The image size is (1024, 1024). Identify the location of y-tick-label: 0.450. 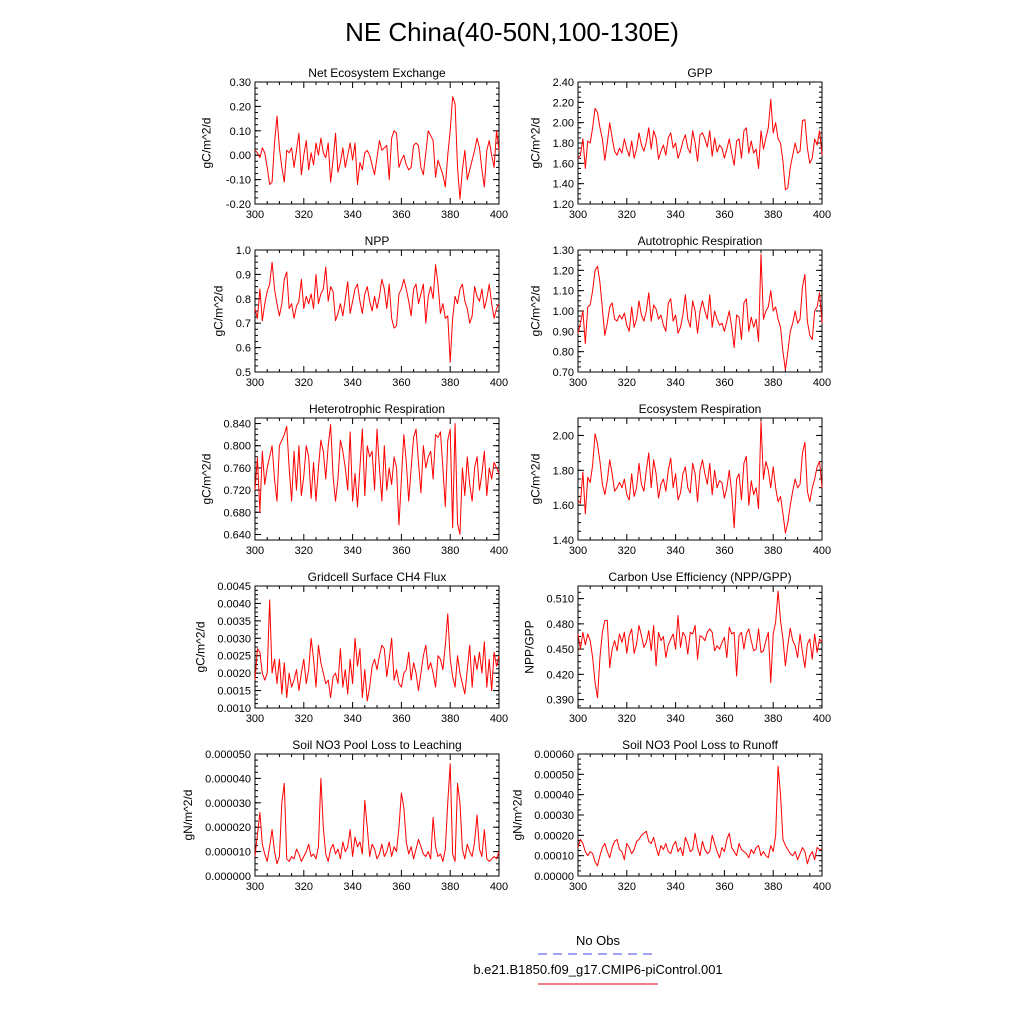
(560, 650).